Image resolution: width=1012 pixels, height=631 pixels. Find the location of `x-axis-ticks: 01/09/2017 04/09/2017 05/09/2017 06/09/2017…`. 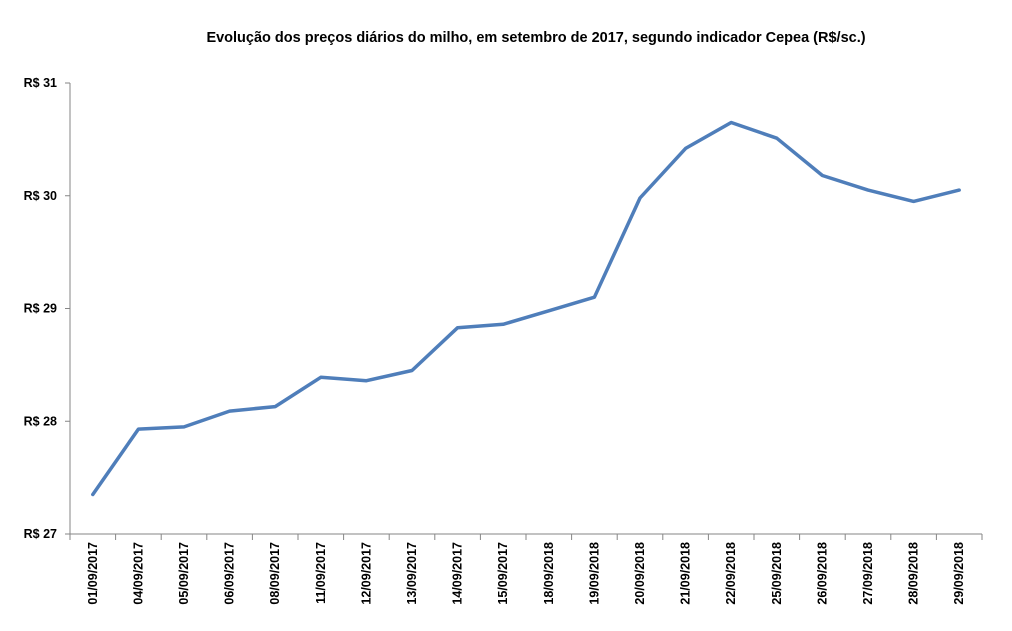

x-axis-ticks: 01/09/2017 04/09/2017 05/09/2017 06/09/2017… is located at coordinates (526, 569).